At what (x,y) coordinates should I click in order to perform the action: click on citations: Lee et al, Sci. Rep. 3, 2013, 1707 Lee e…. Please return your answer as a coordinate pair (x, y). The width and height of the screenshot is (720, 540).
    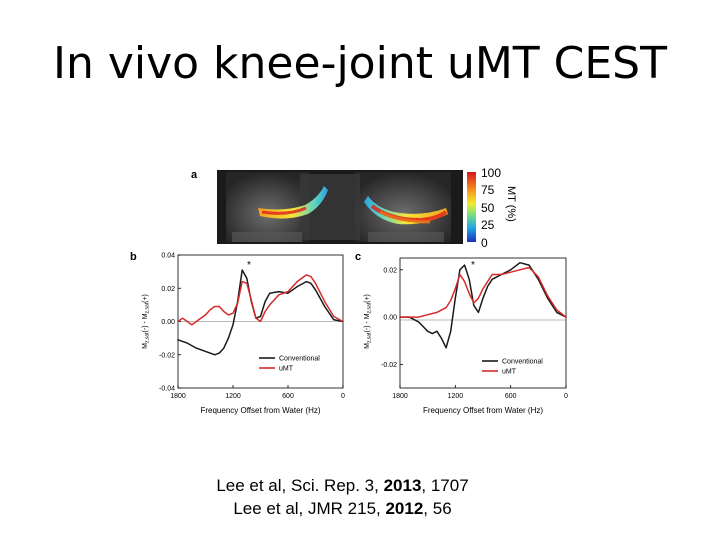
    Looking at the image, I should click on (340, 497).